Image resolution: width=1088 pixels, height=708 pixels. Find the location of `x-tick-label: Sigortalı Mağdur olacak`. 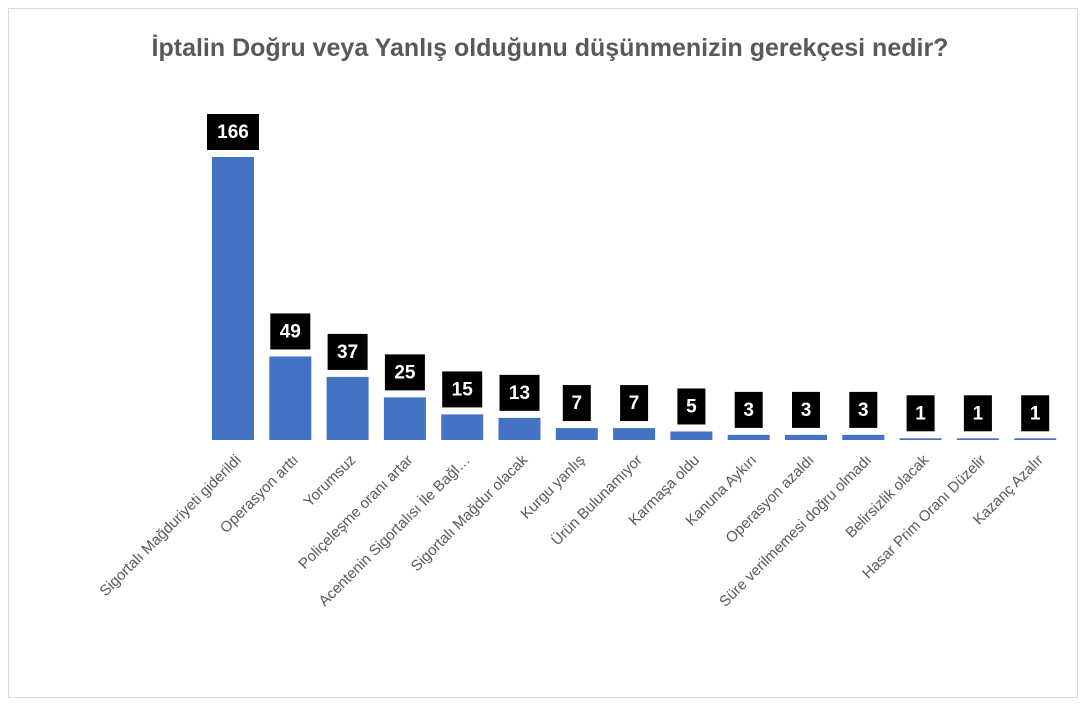

x-tick-label: Sigortalı Mağdur olacak is located at coordinates (470, 513).